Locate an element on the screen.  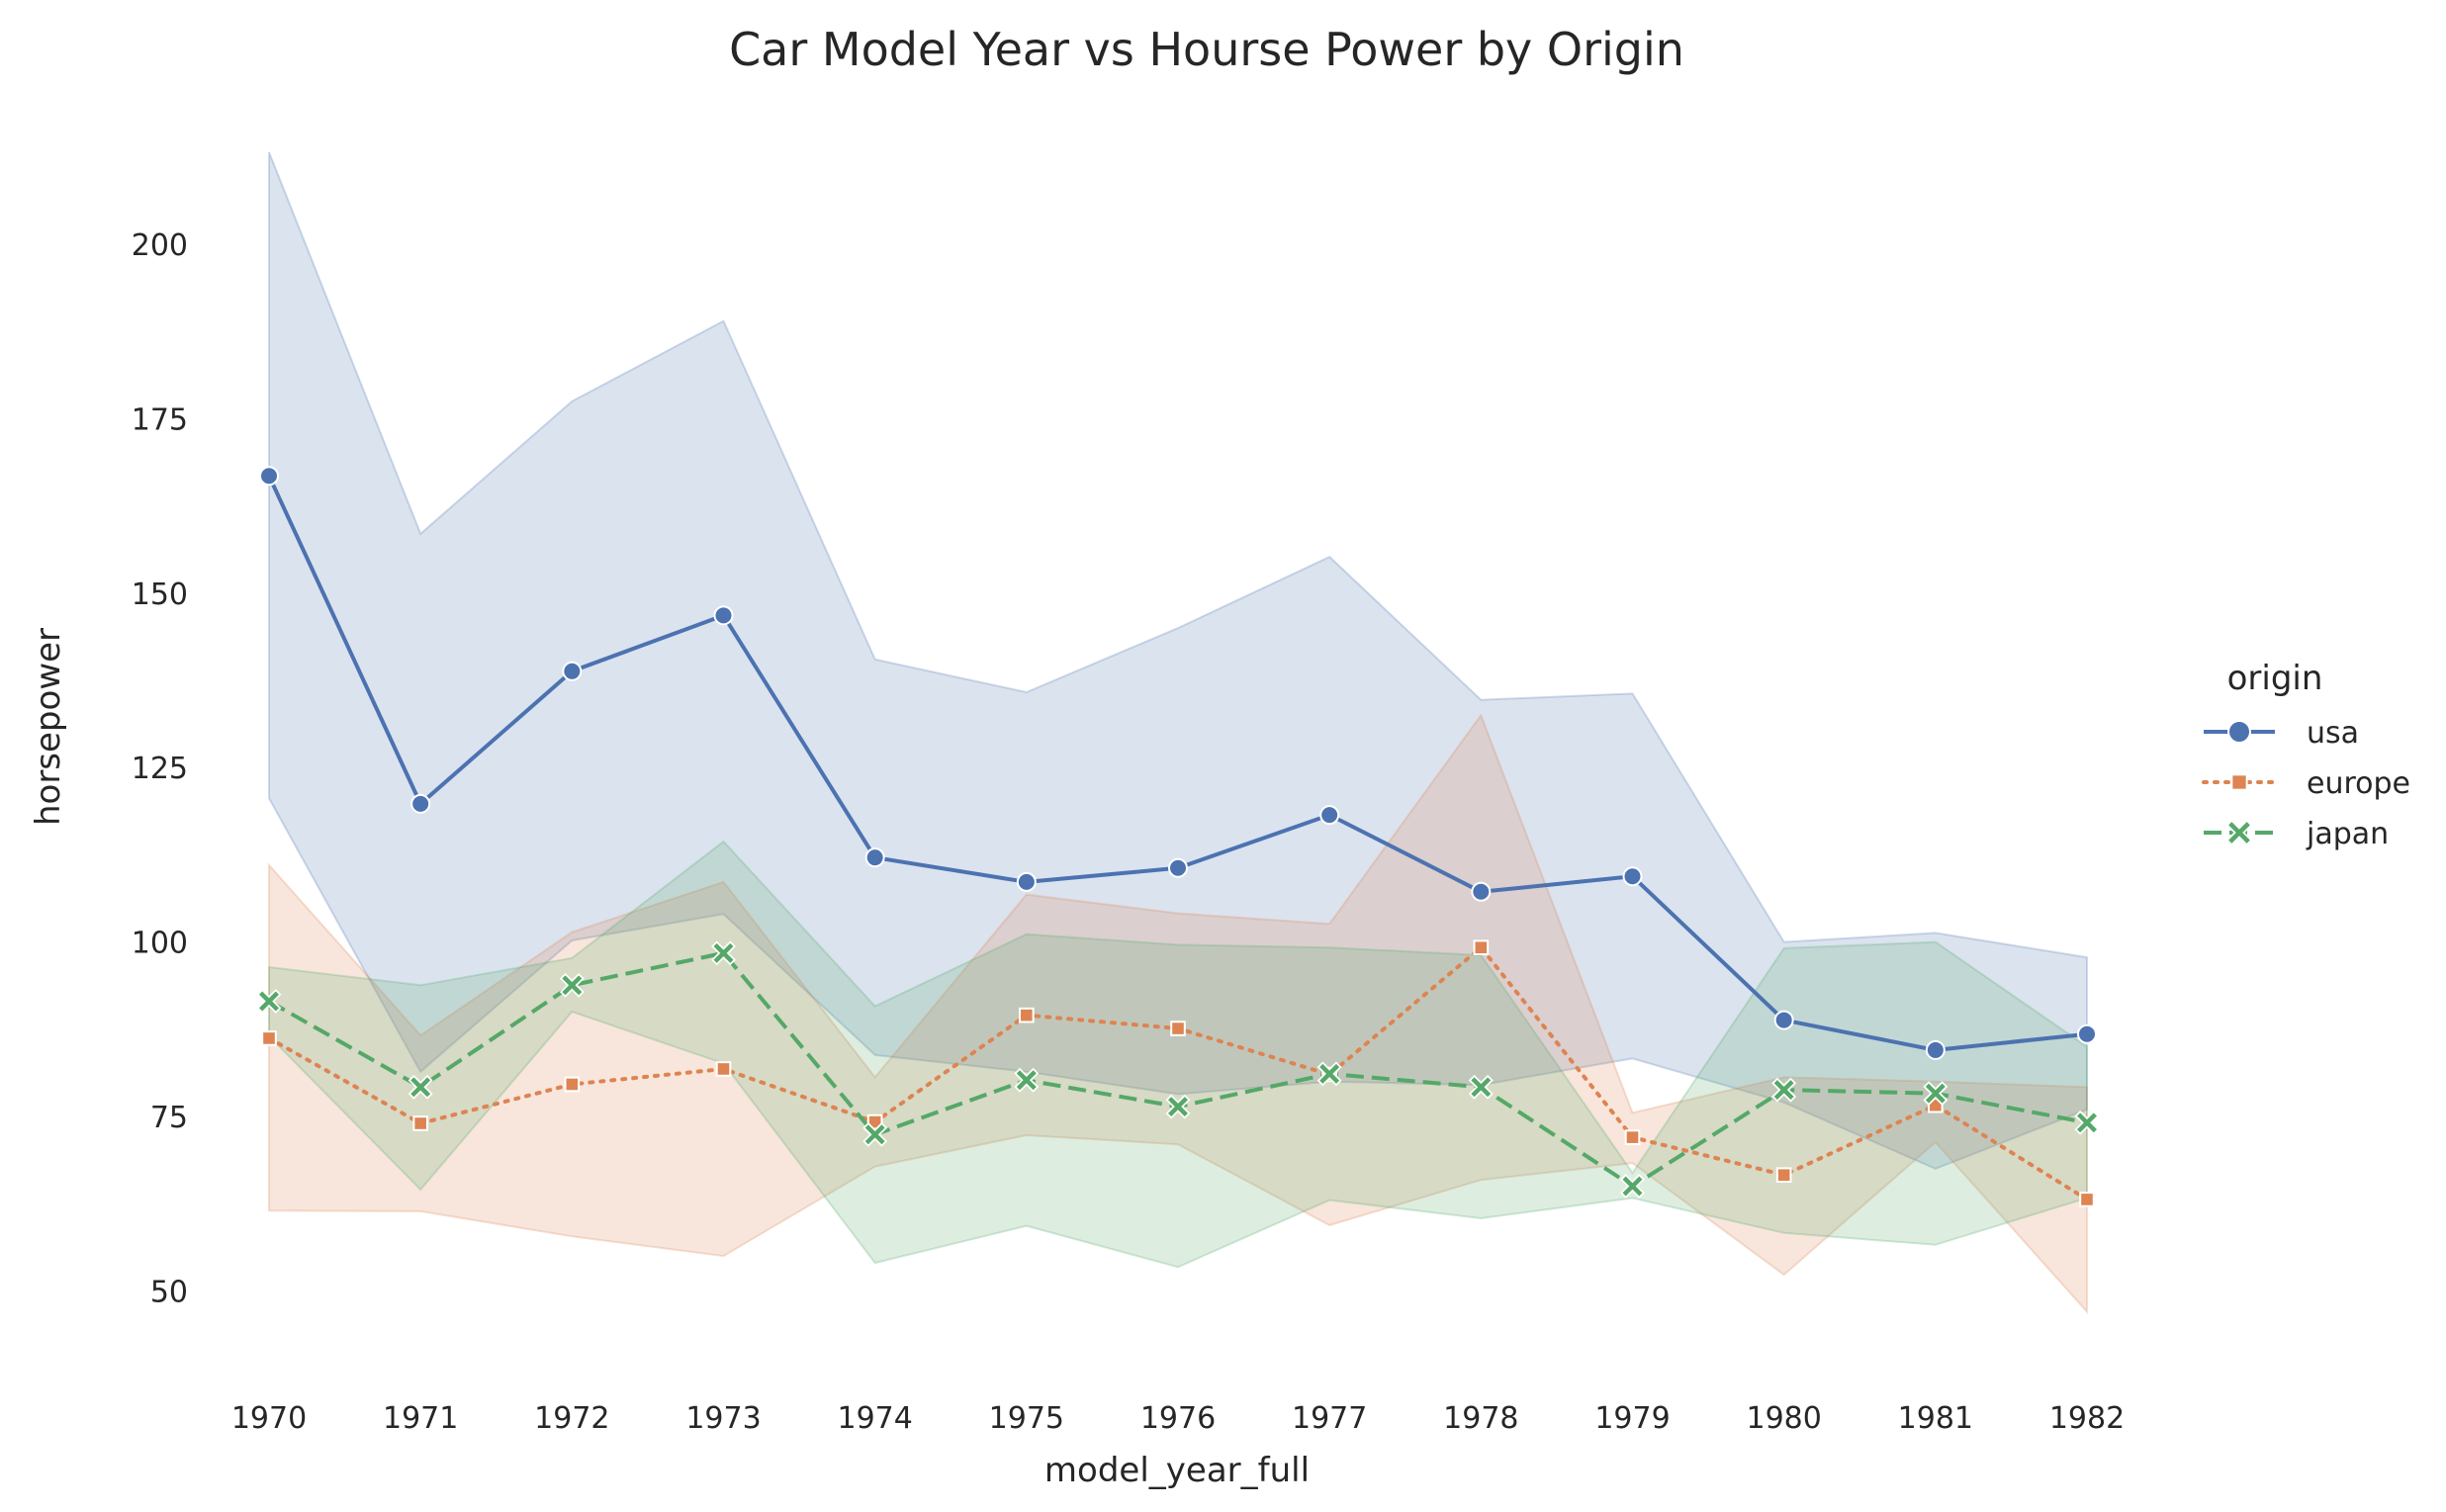
x-tick-label: 1971 is located at coordinates (421, 1418).